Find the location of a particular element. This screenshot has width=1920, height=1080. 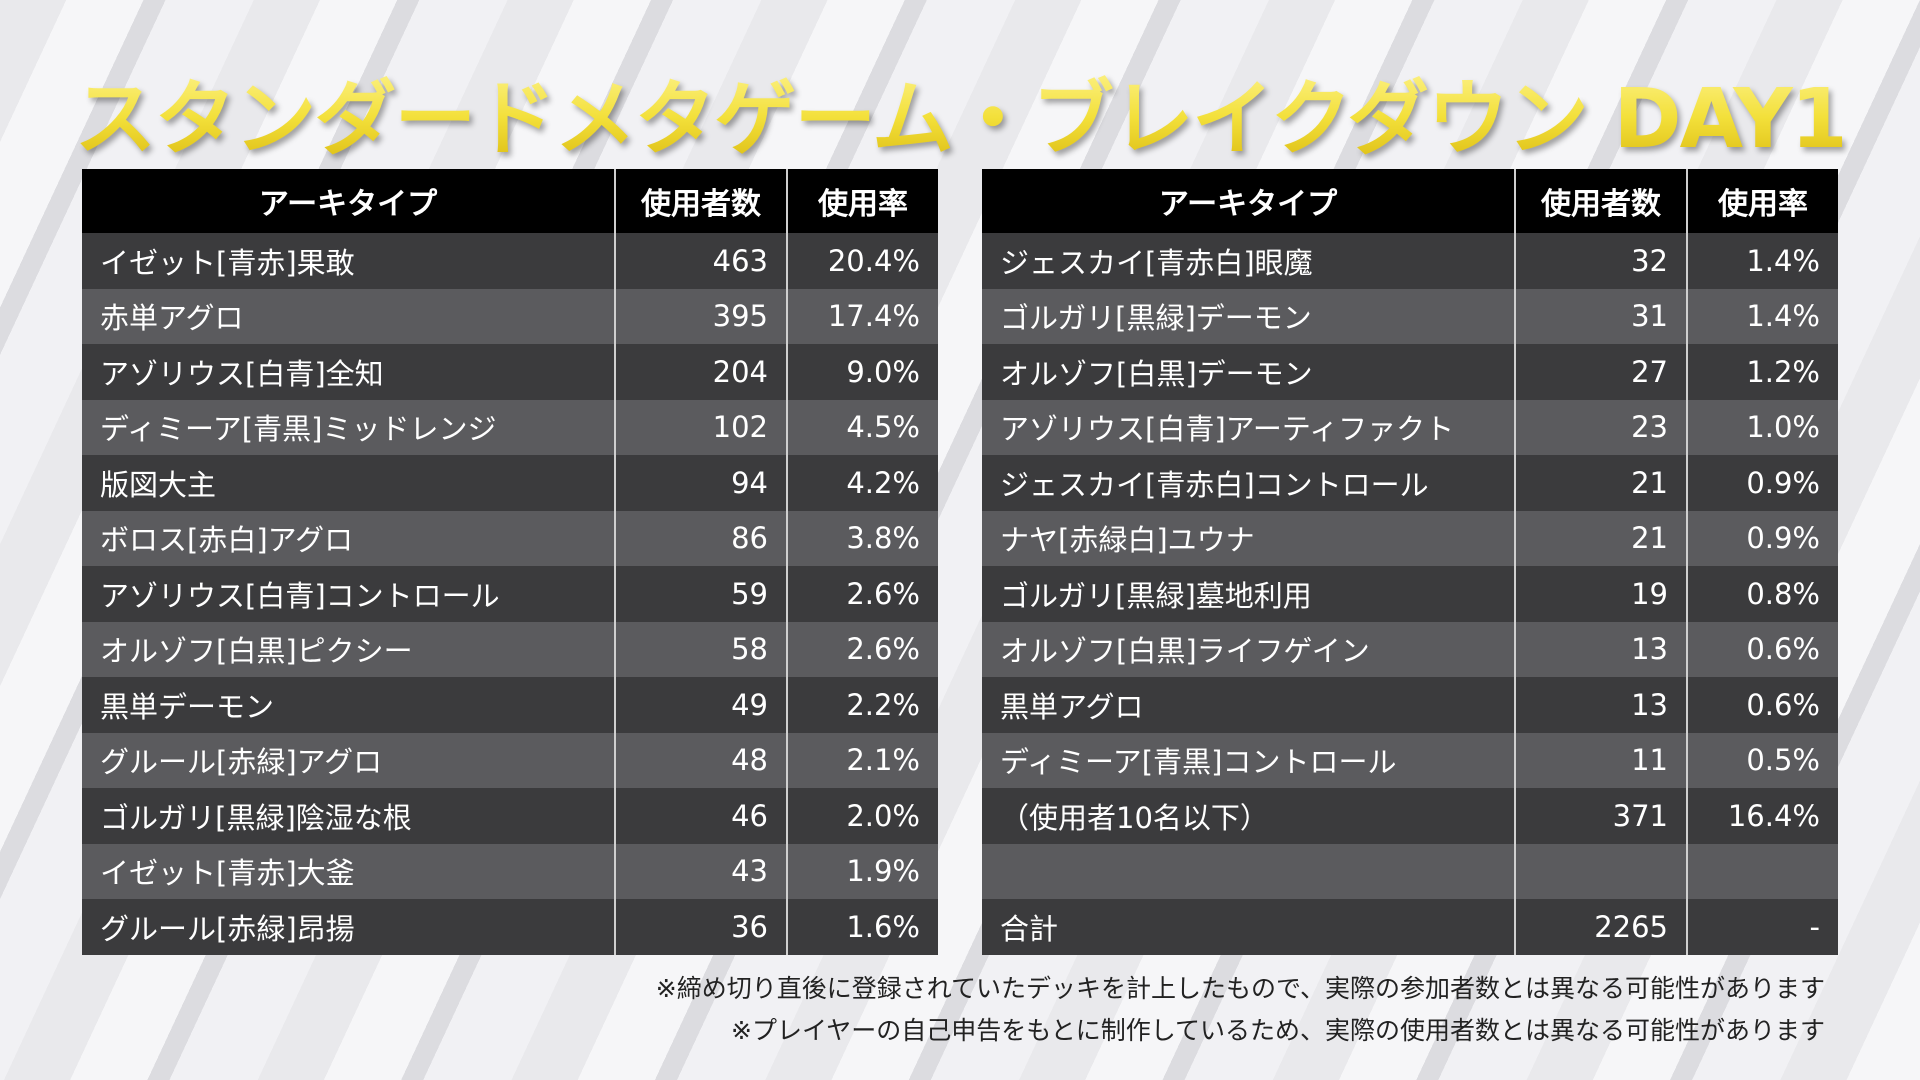

cell: 4.2% is located at coordinates (883, 482).